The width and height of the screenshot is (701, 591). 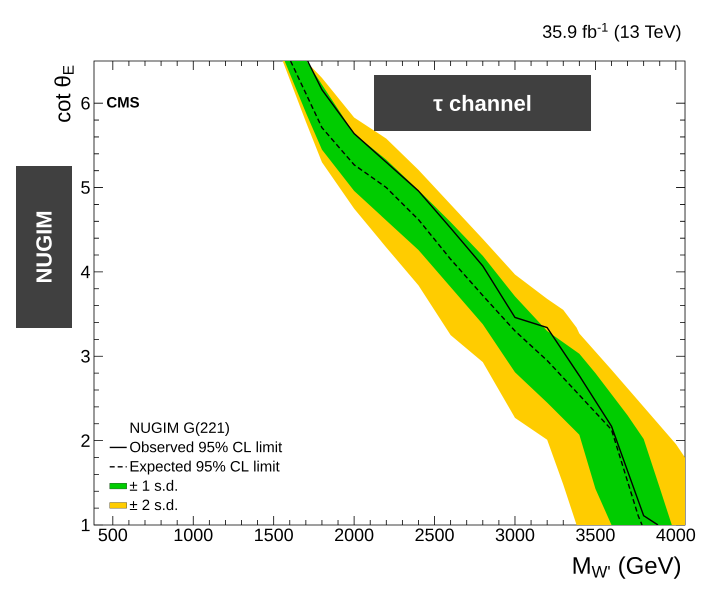 What do you see at coordinates (179, 429) in the screenshot?
I see `legend-title: NUGIM G(221)` at bounding box center [179, 429].